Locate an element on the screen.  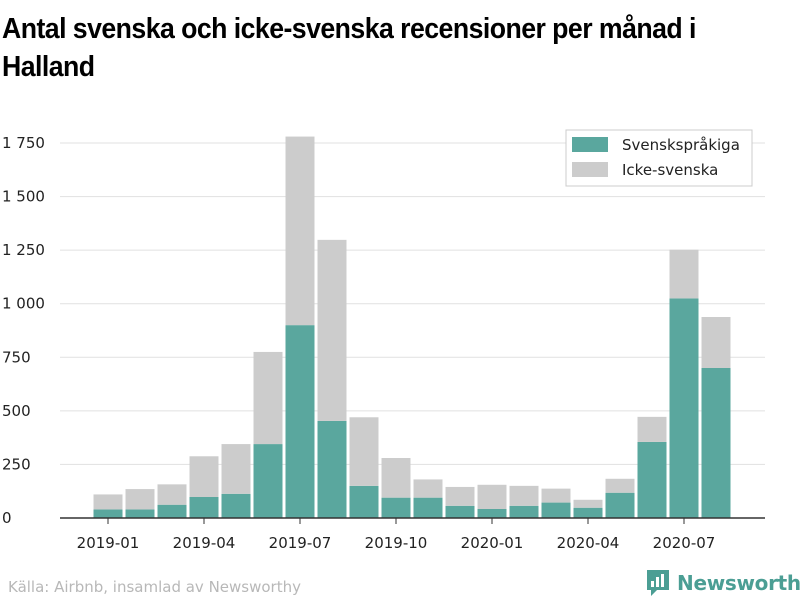
y-tick-label: 1 750 is located at coordinates (23, 143).